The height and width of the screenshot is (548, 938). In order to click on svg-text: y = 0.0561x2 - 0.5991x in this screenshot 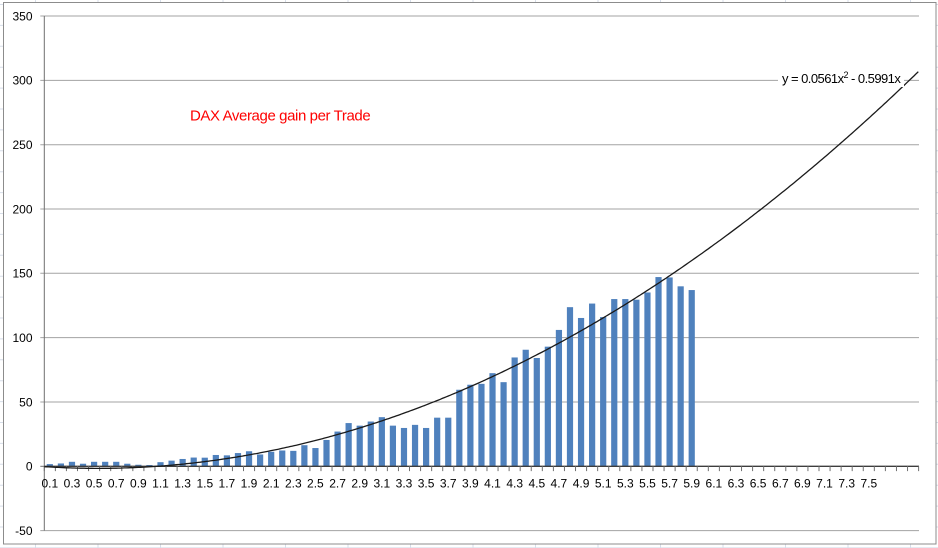, I will do `click(841, 78)`.